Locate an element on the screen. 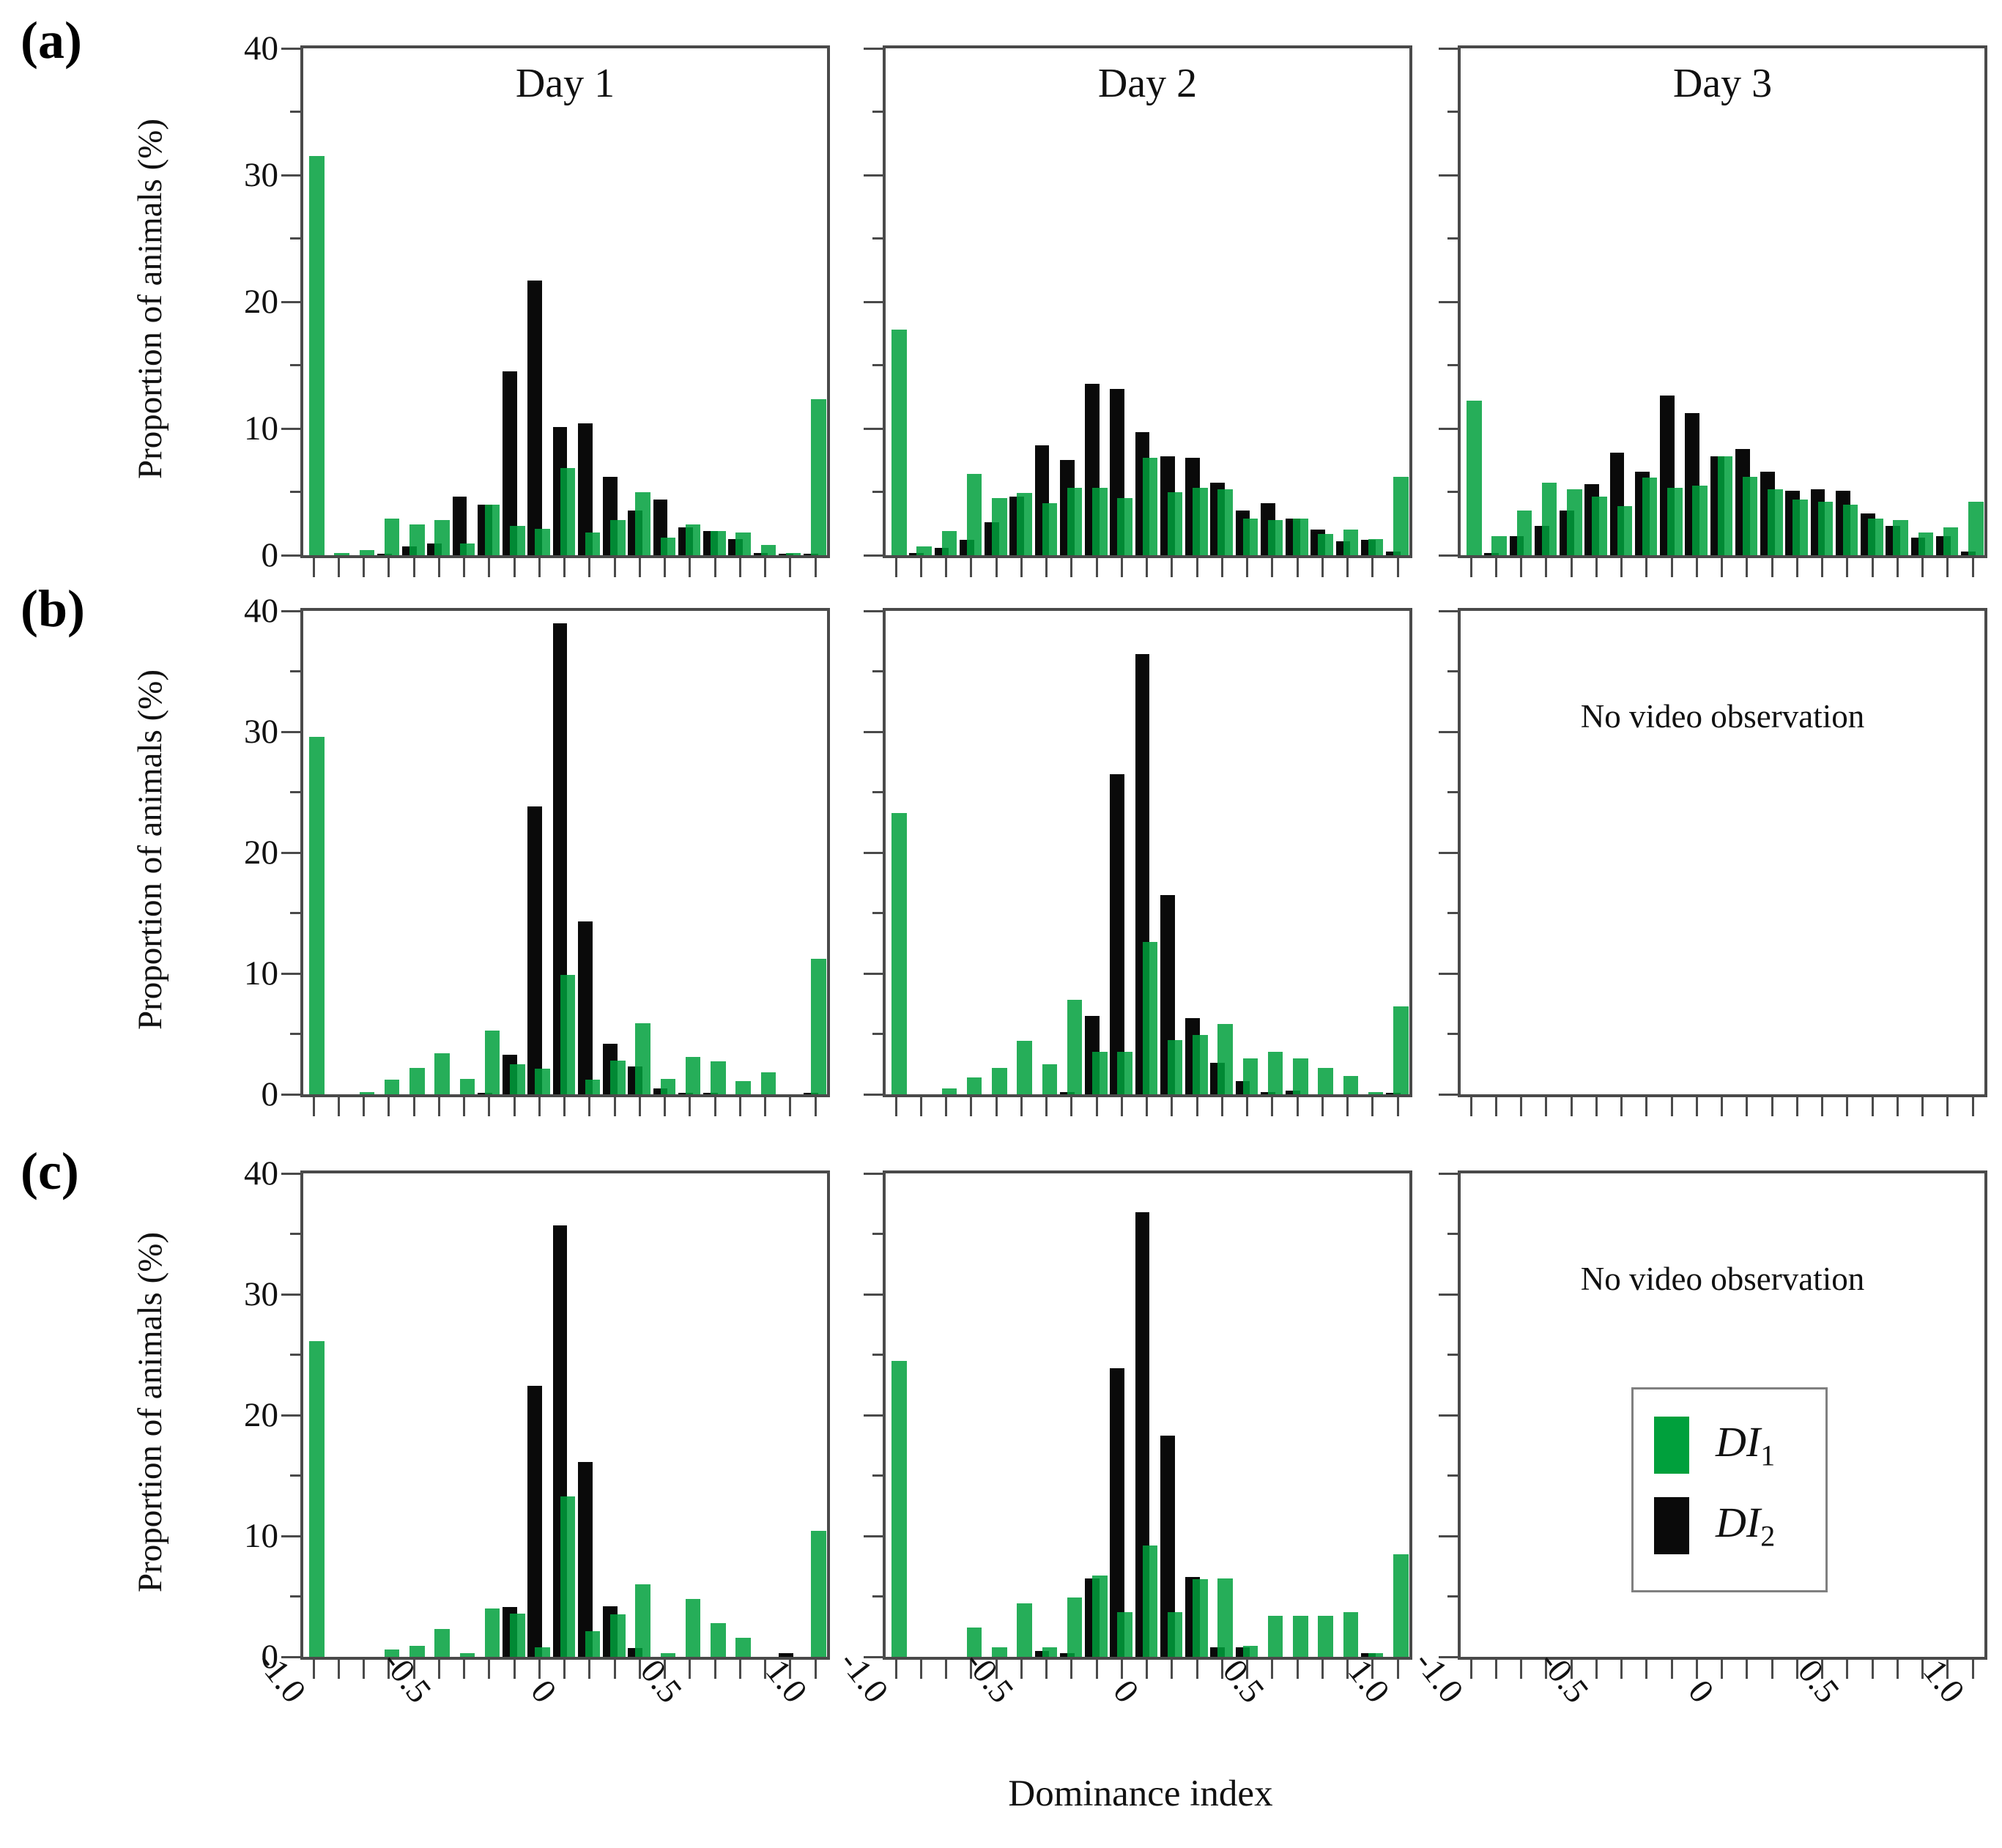  panel-c-day2 is located at coordinates (1138, 1424).